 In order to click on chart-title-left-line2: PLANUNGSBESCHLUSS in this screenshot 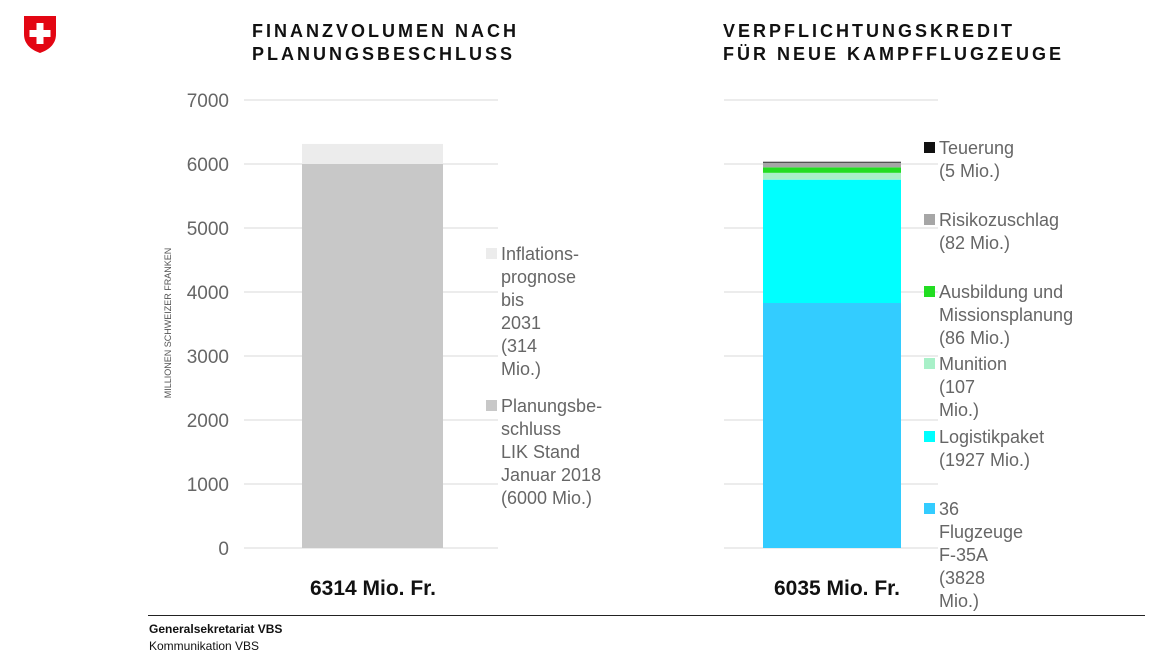, I will do `click(384, 54)`.